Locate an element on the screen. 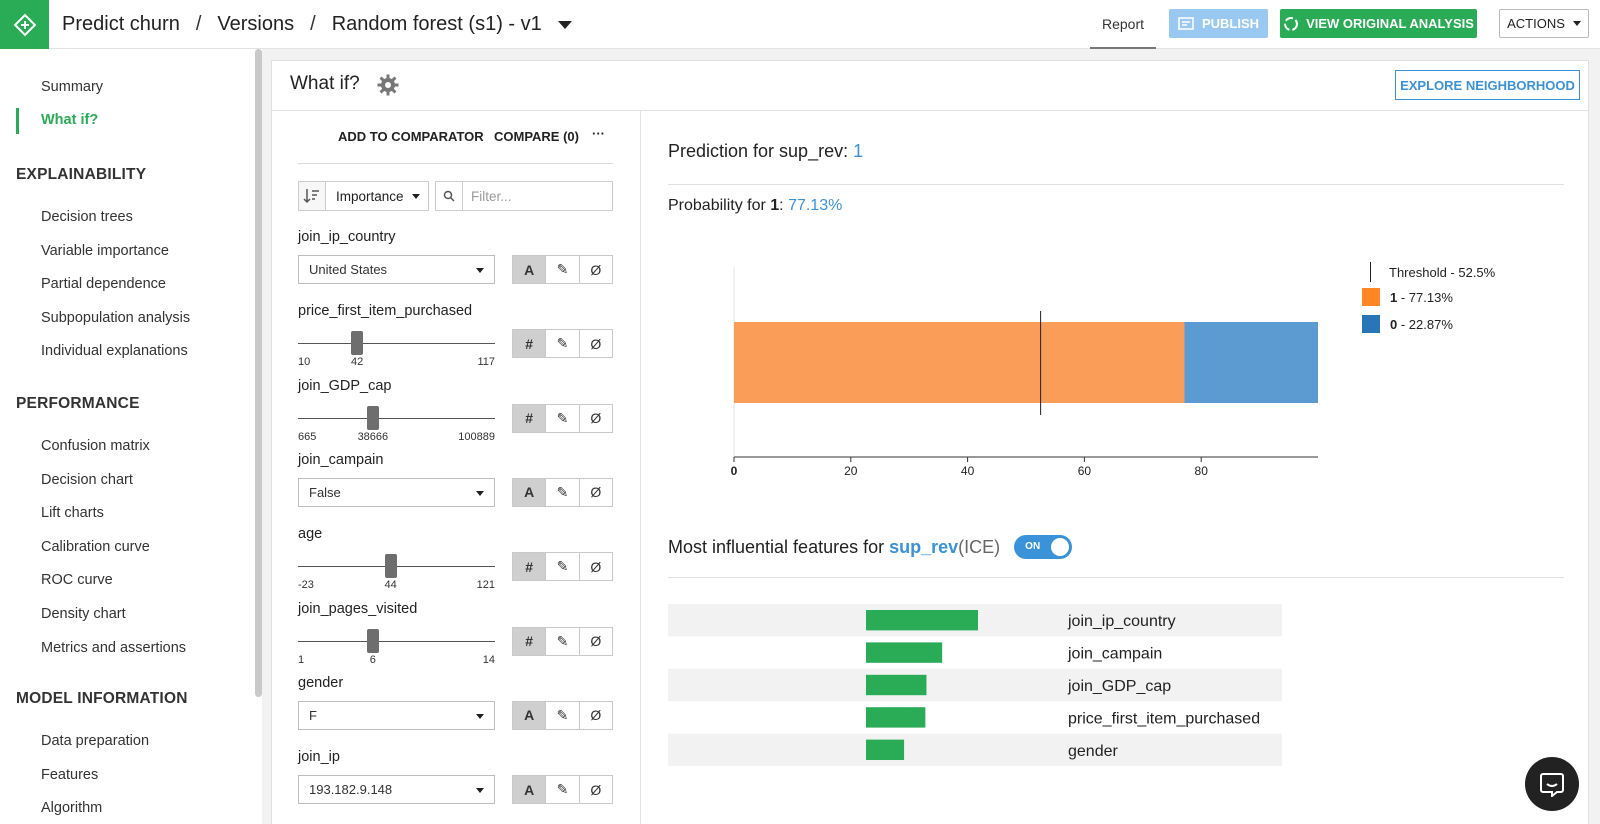 This screenshot has width=1600, height=824. sort-select: Importance is located at coordinates (377, 196).